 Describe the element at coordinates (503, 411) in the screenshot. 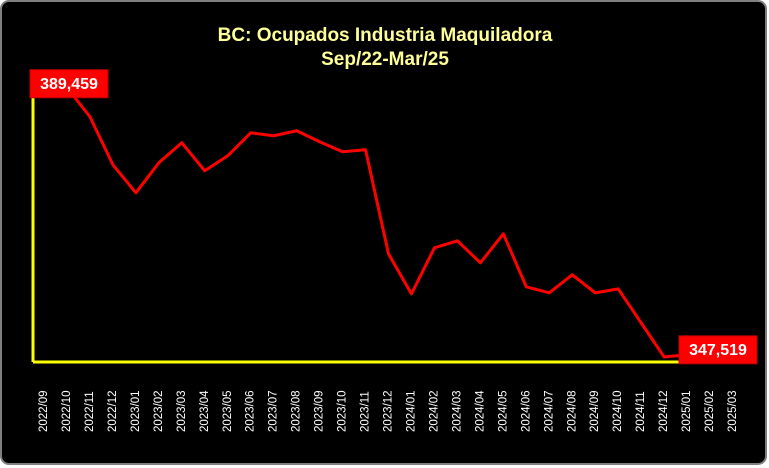

I see `x-tick-label: 2024/05` at that location.